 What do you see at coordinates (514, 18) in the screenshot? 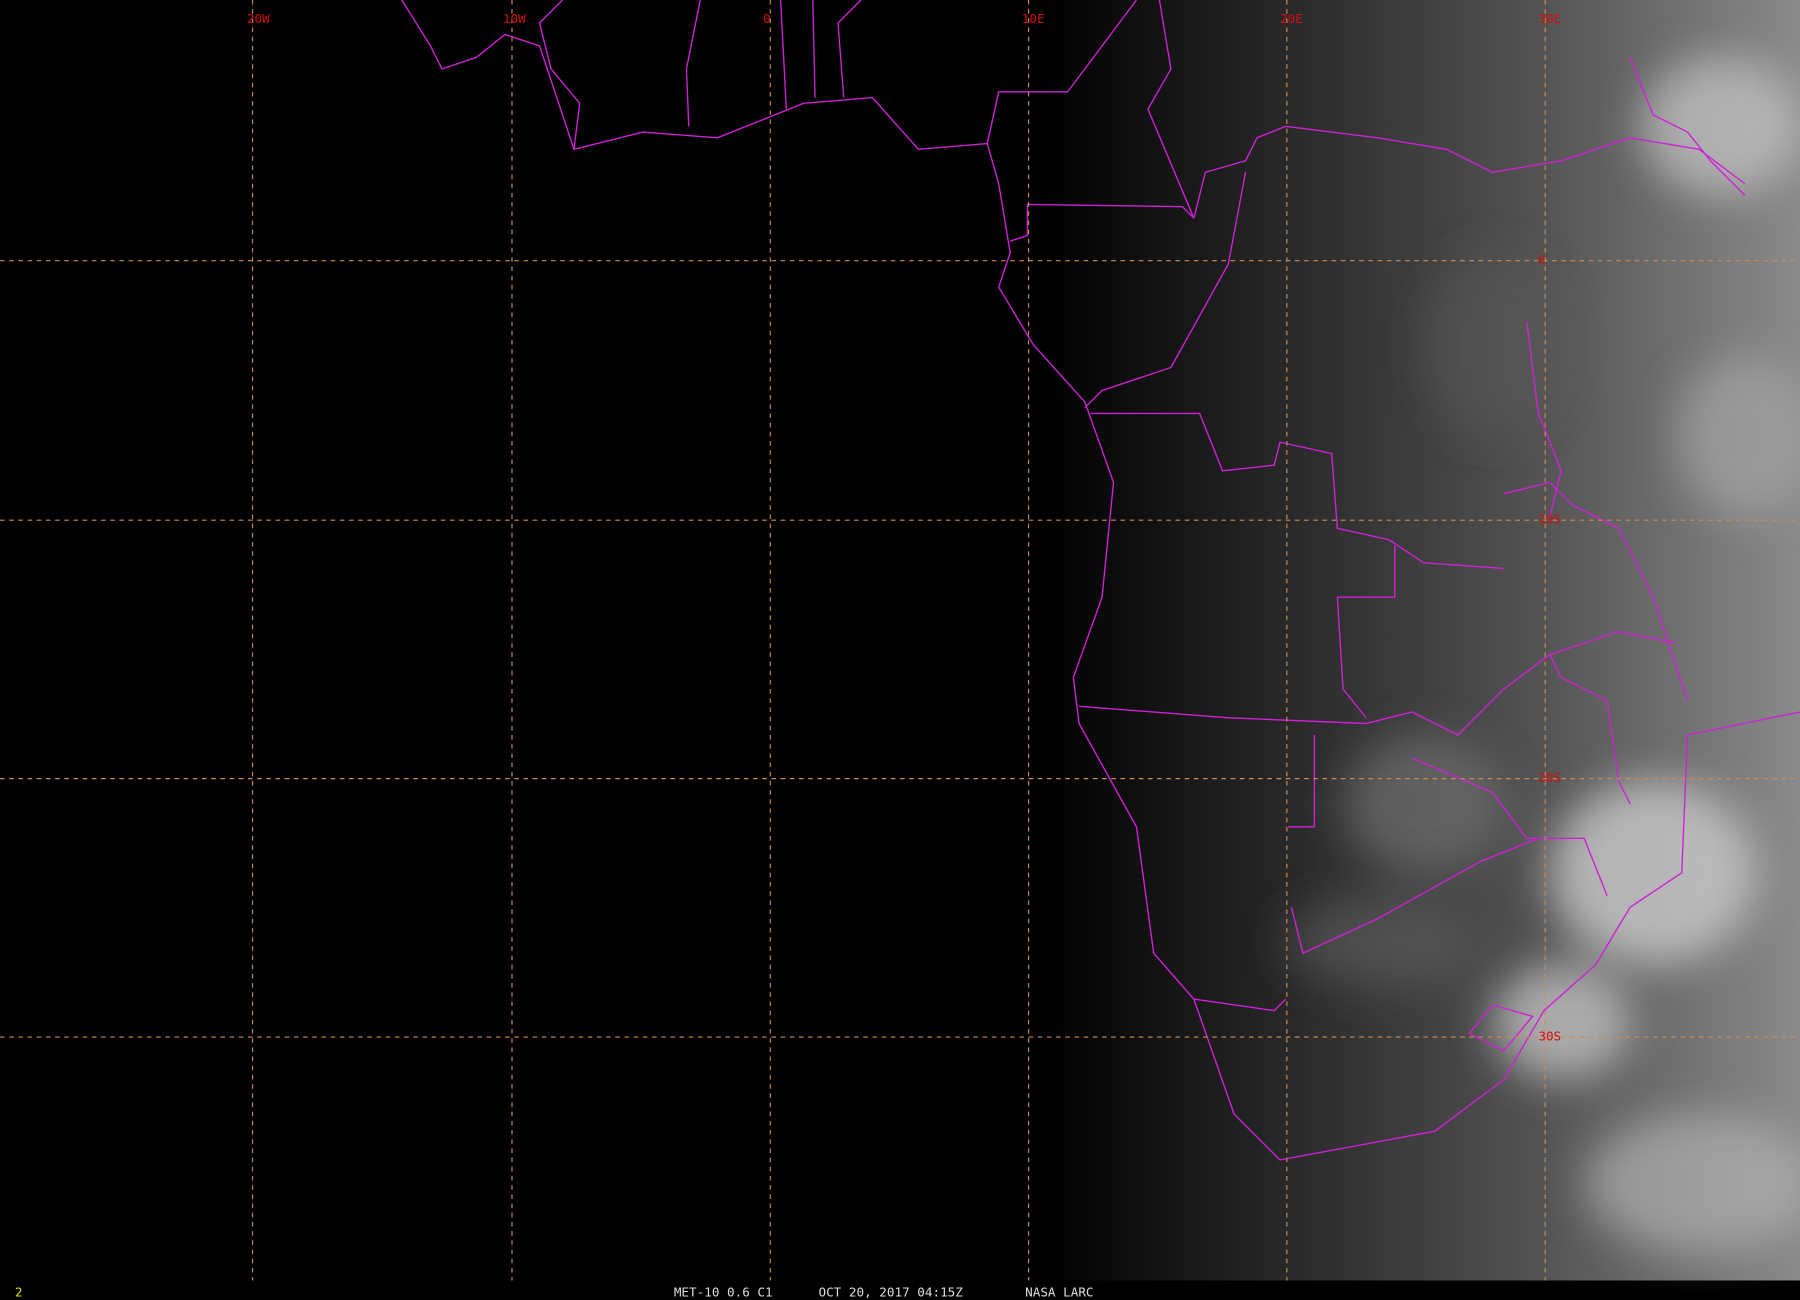
I see `lon-label: 10W` at bounding box center [514, 18].